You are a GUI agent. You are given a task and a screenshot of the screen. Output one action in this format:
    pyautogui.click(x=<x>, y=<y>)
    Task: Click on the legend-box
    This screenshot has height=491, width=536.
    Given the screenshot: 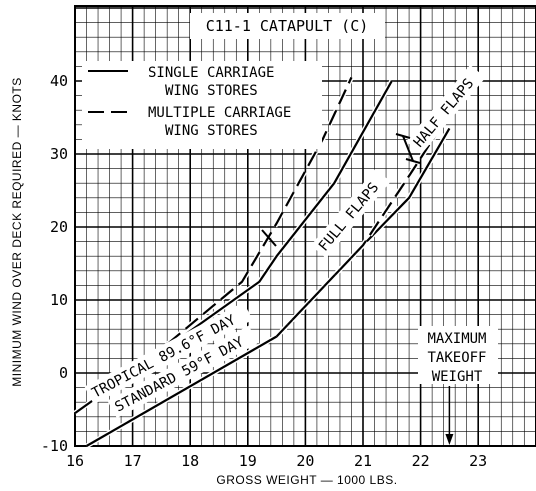 What is the action you would take?
    pyautogui.click(x=202, y=105)
    